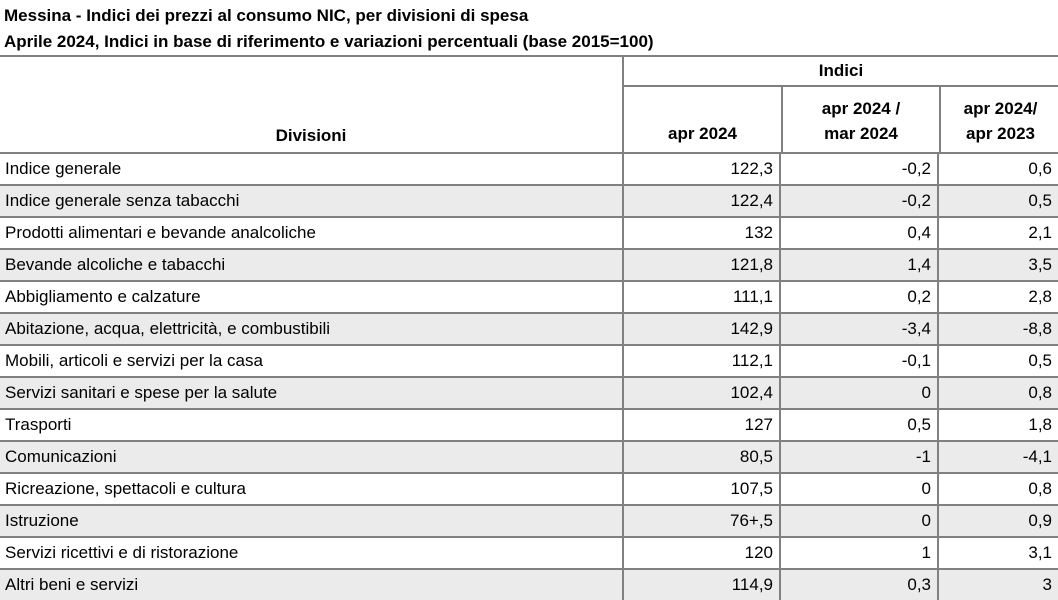  Describe the element at coordinates (61, 456) in the screenshot. I see `row-label: Comunicazioni` at that location.